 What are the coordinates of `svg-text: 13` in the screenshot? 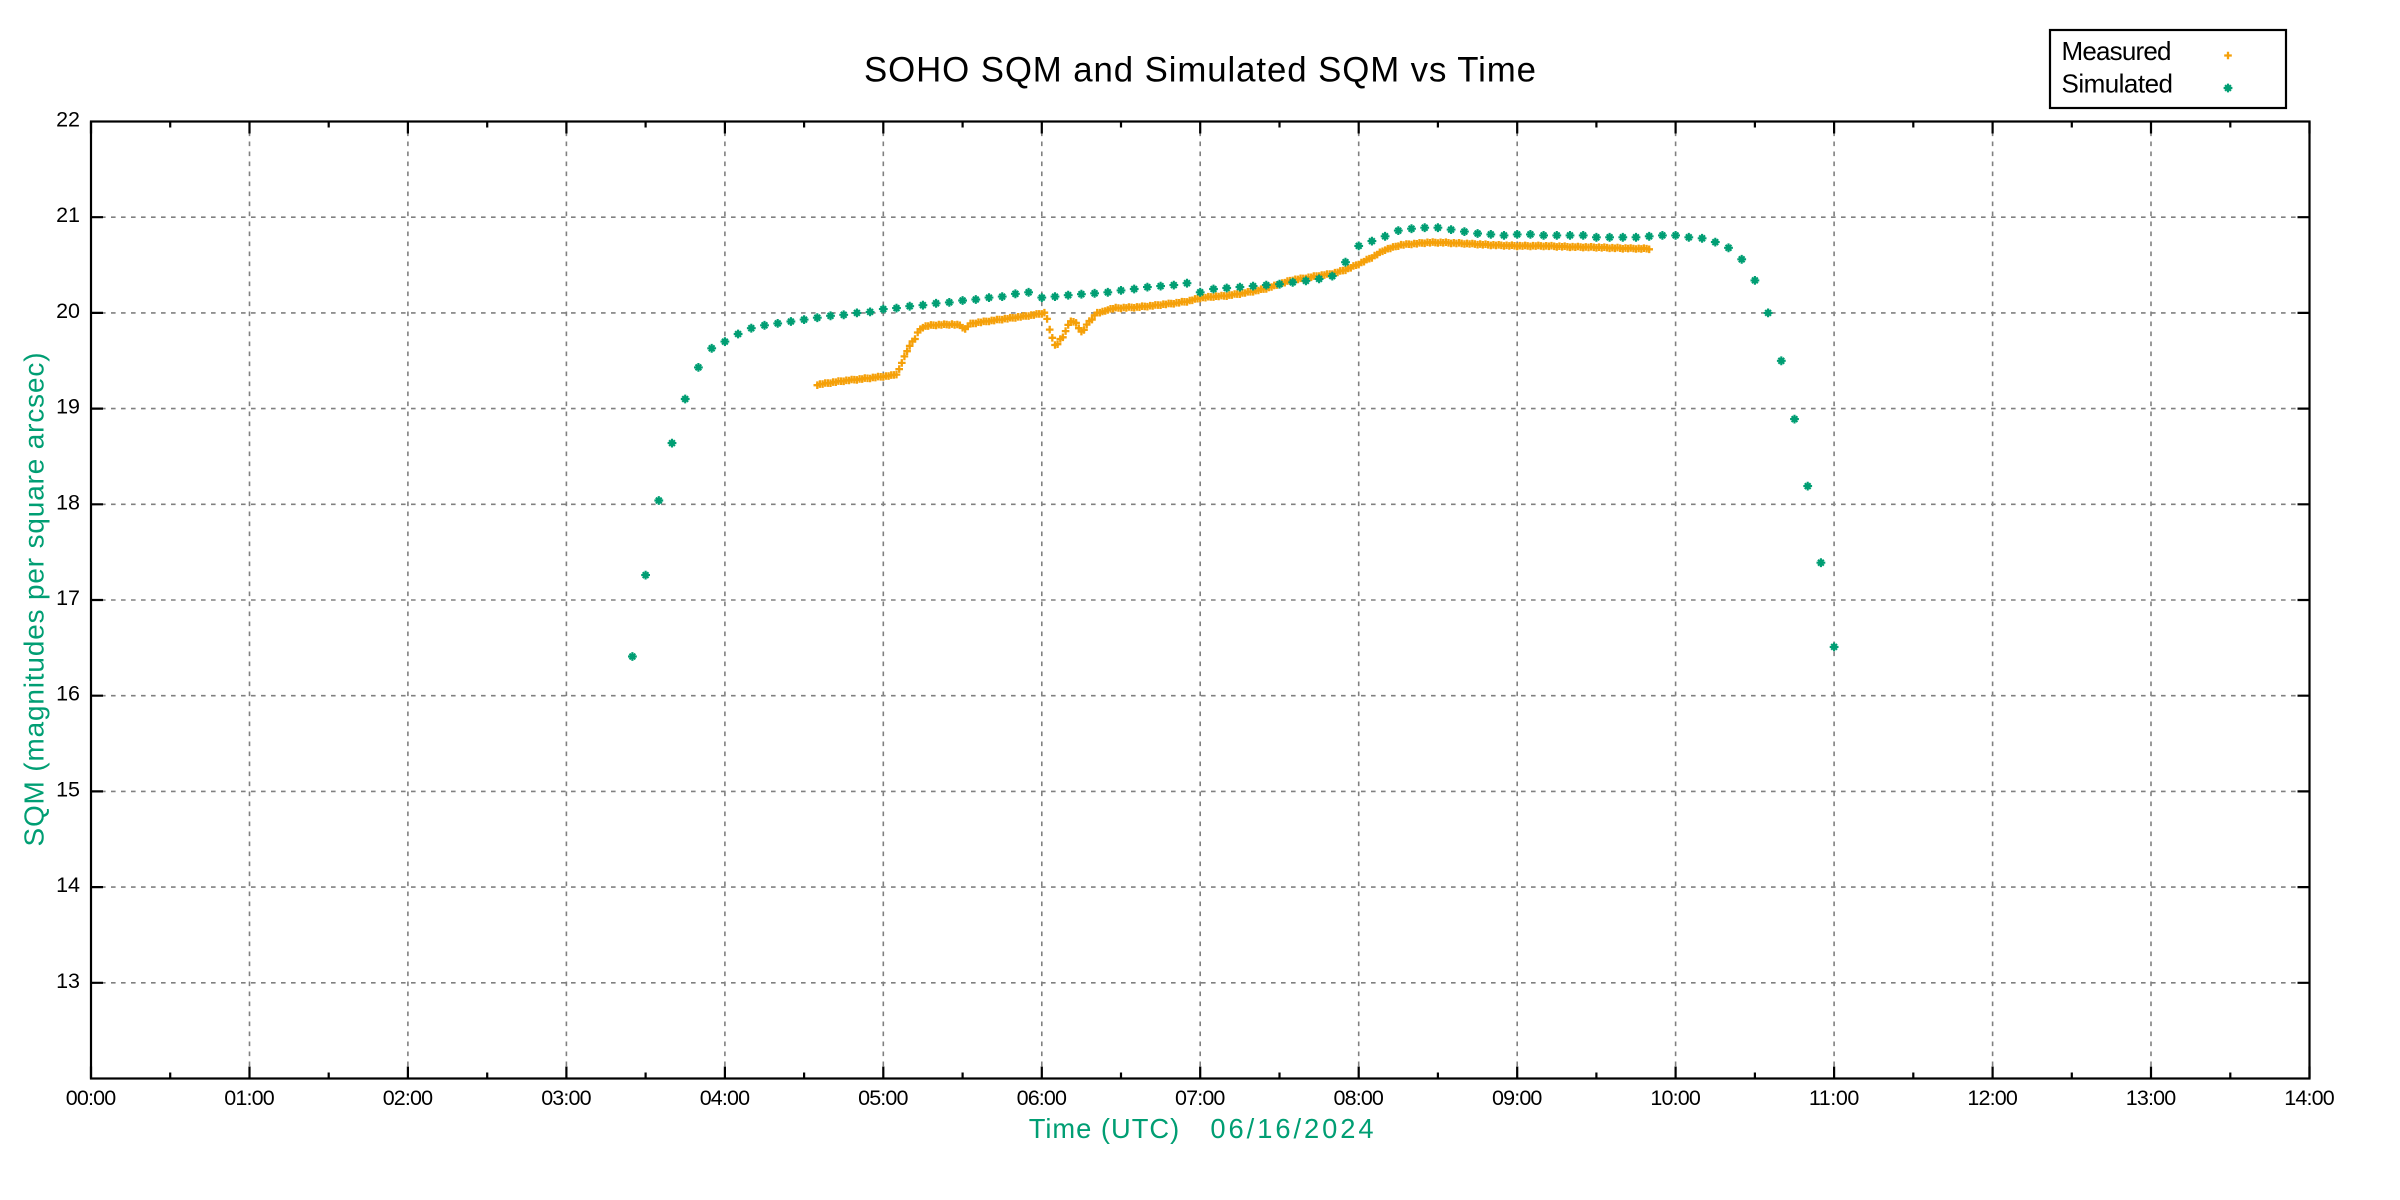 It's located at (68, 981).